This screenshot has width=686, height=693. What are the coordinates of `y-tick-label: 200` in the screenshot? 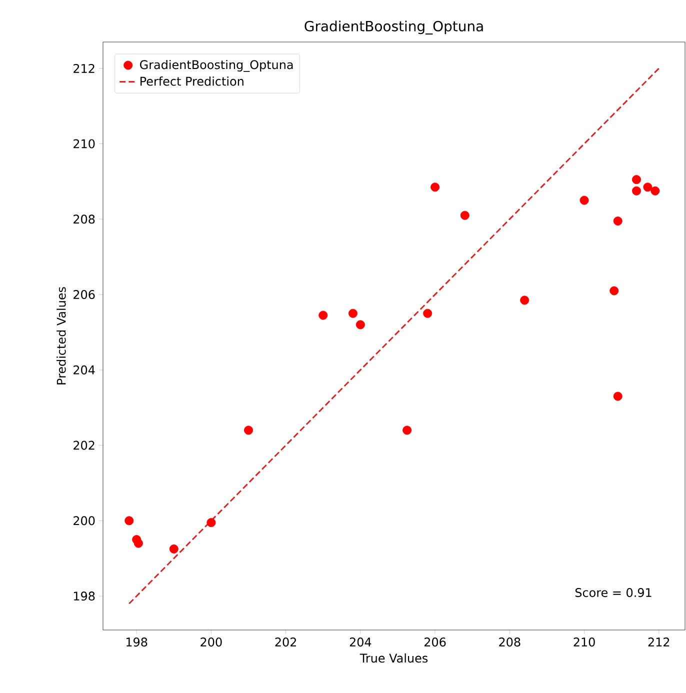 It's located at (84, 521).